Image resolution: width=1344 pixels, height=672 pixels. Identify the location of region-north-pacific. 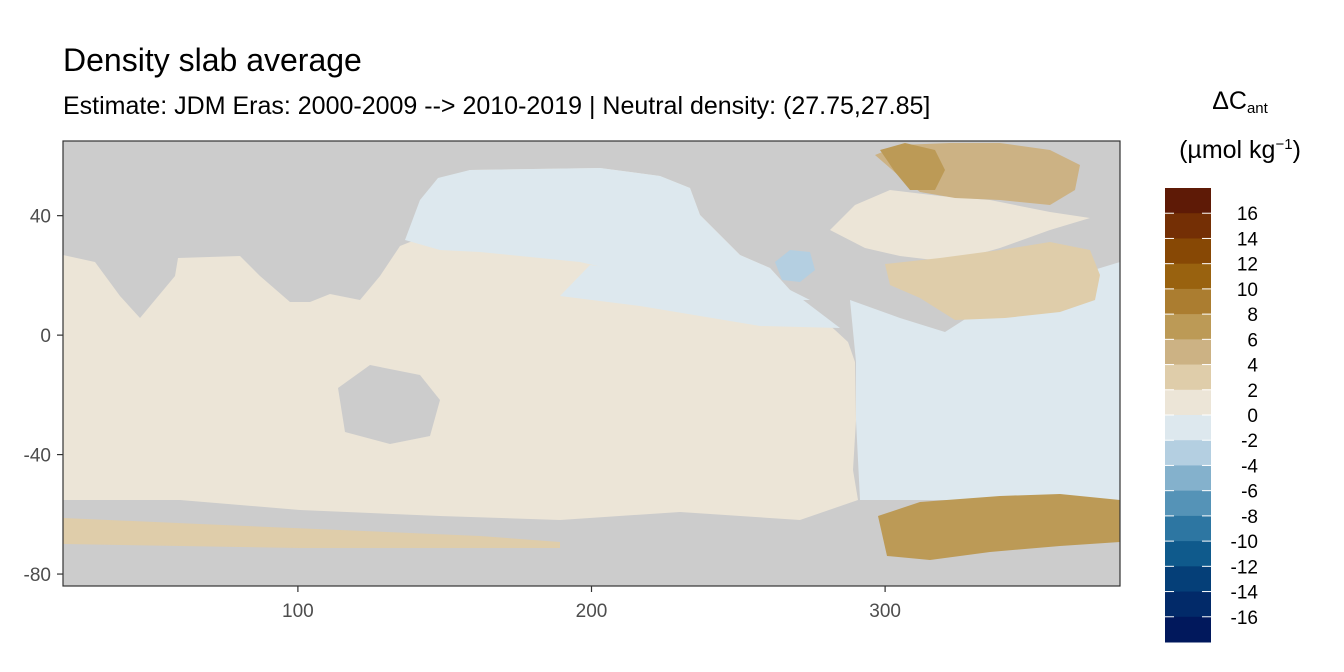
(607, 234).